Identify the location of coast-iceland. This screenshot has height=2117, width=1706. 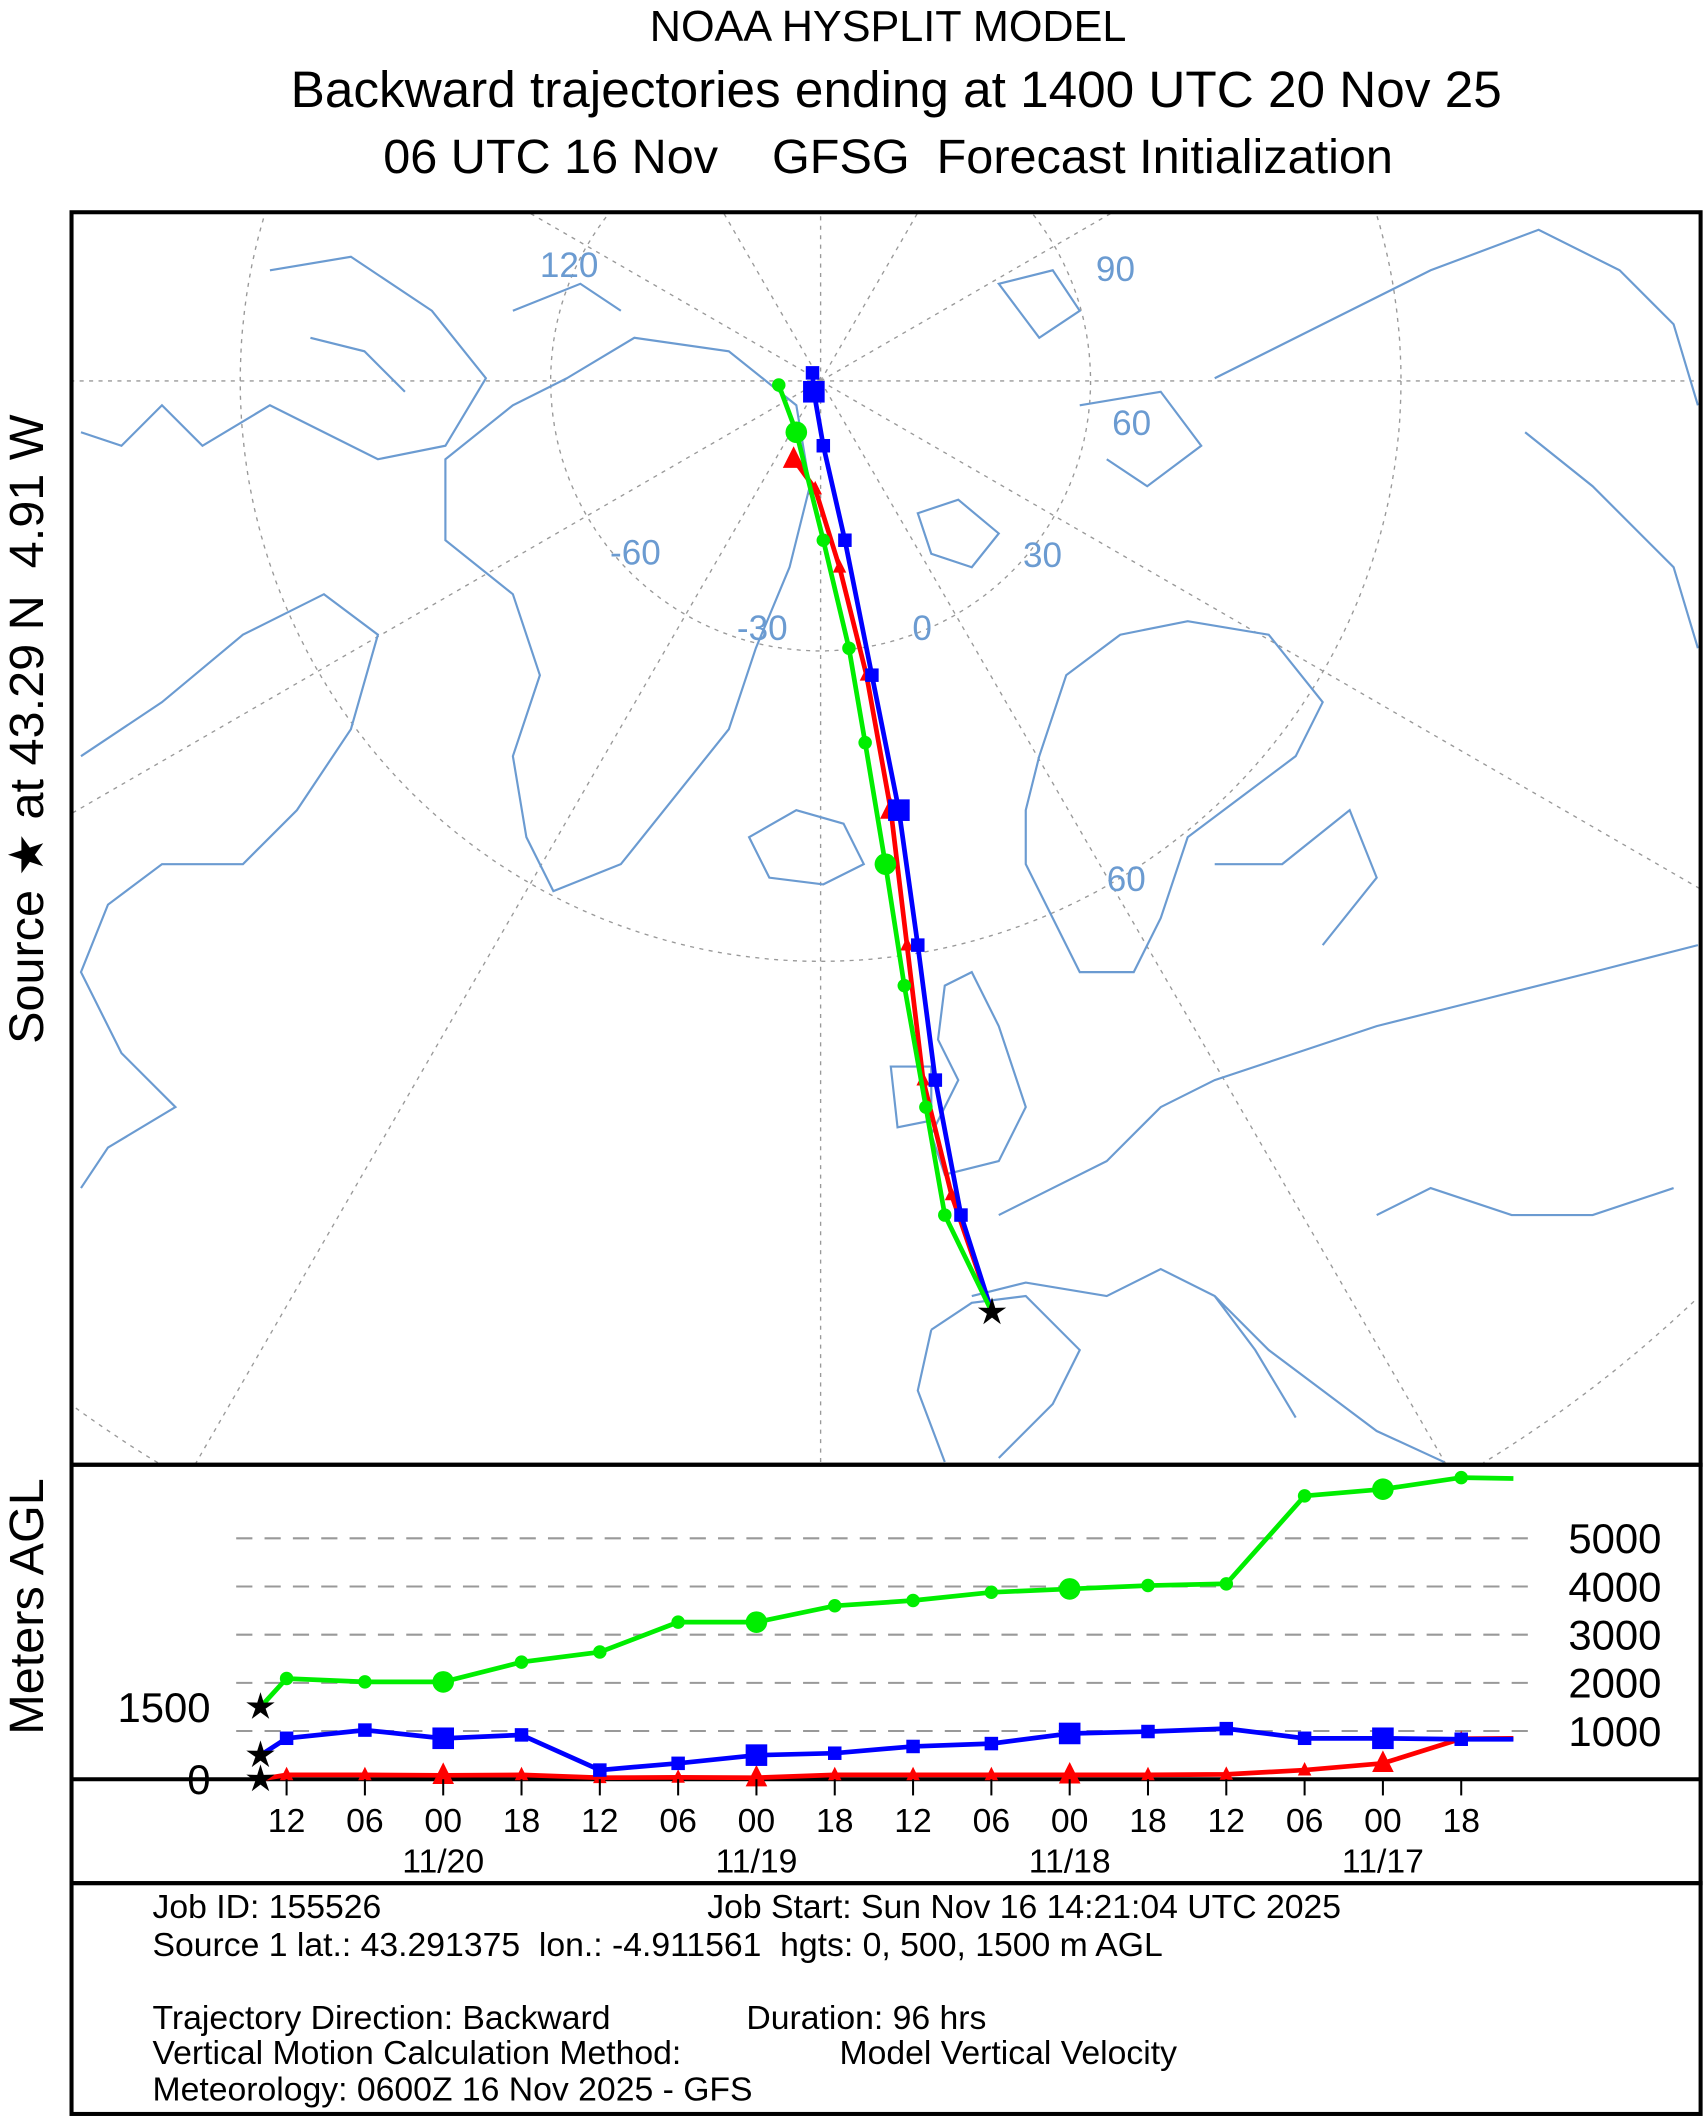
(806, 847).